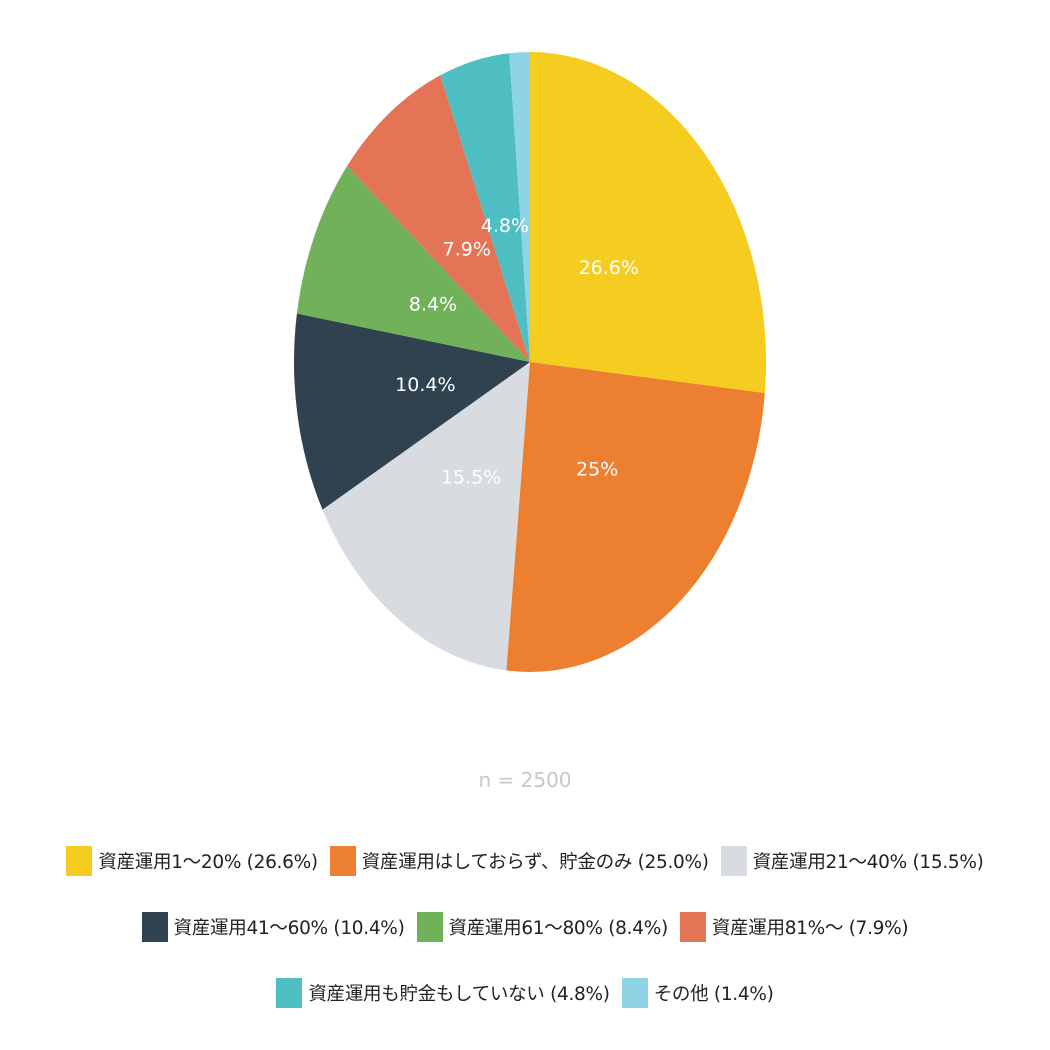 This screenshot has height=1050, width=1050. I want to click on legend-item: 資産運用21～40% (15.5%), so click(852, 861).